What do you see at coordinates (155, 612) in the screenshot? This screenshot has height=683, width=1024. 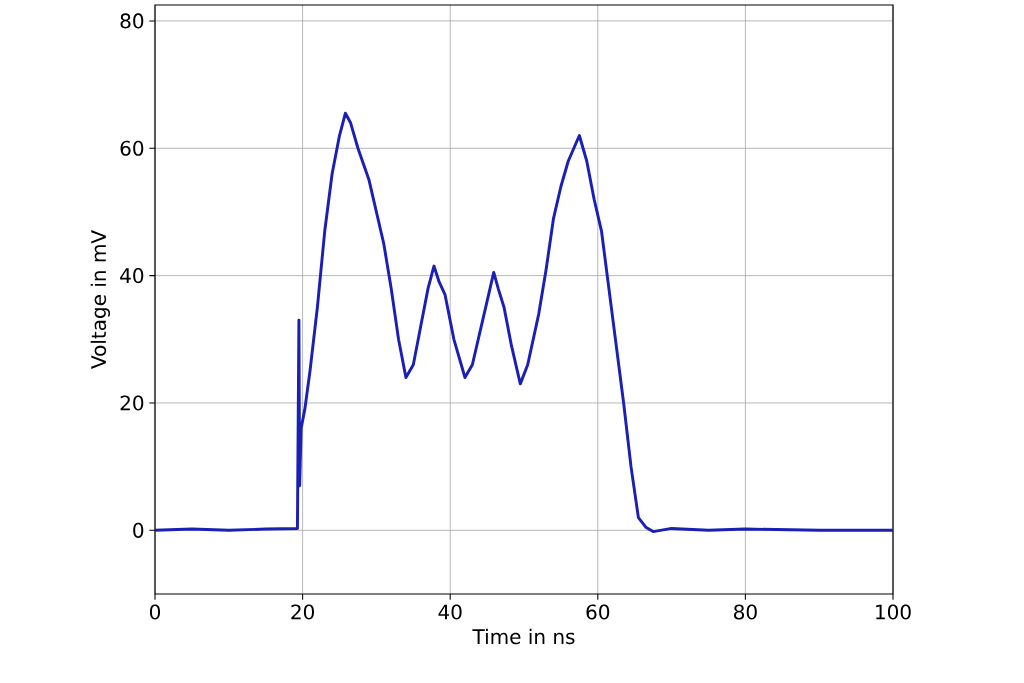 I see `x-tick-label: 0` at bounding box center [155, 612].